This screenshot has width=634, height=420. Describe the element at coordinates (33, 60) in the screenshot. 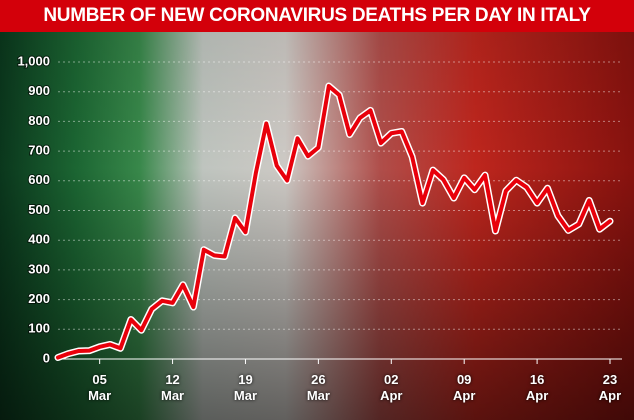

I see `y-tick-label: 1,000` at that location.